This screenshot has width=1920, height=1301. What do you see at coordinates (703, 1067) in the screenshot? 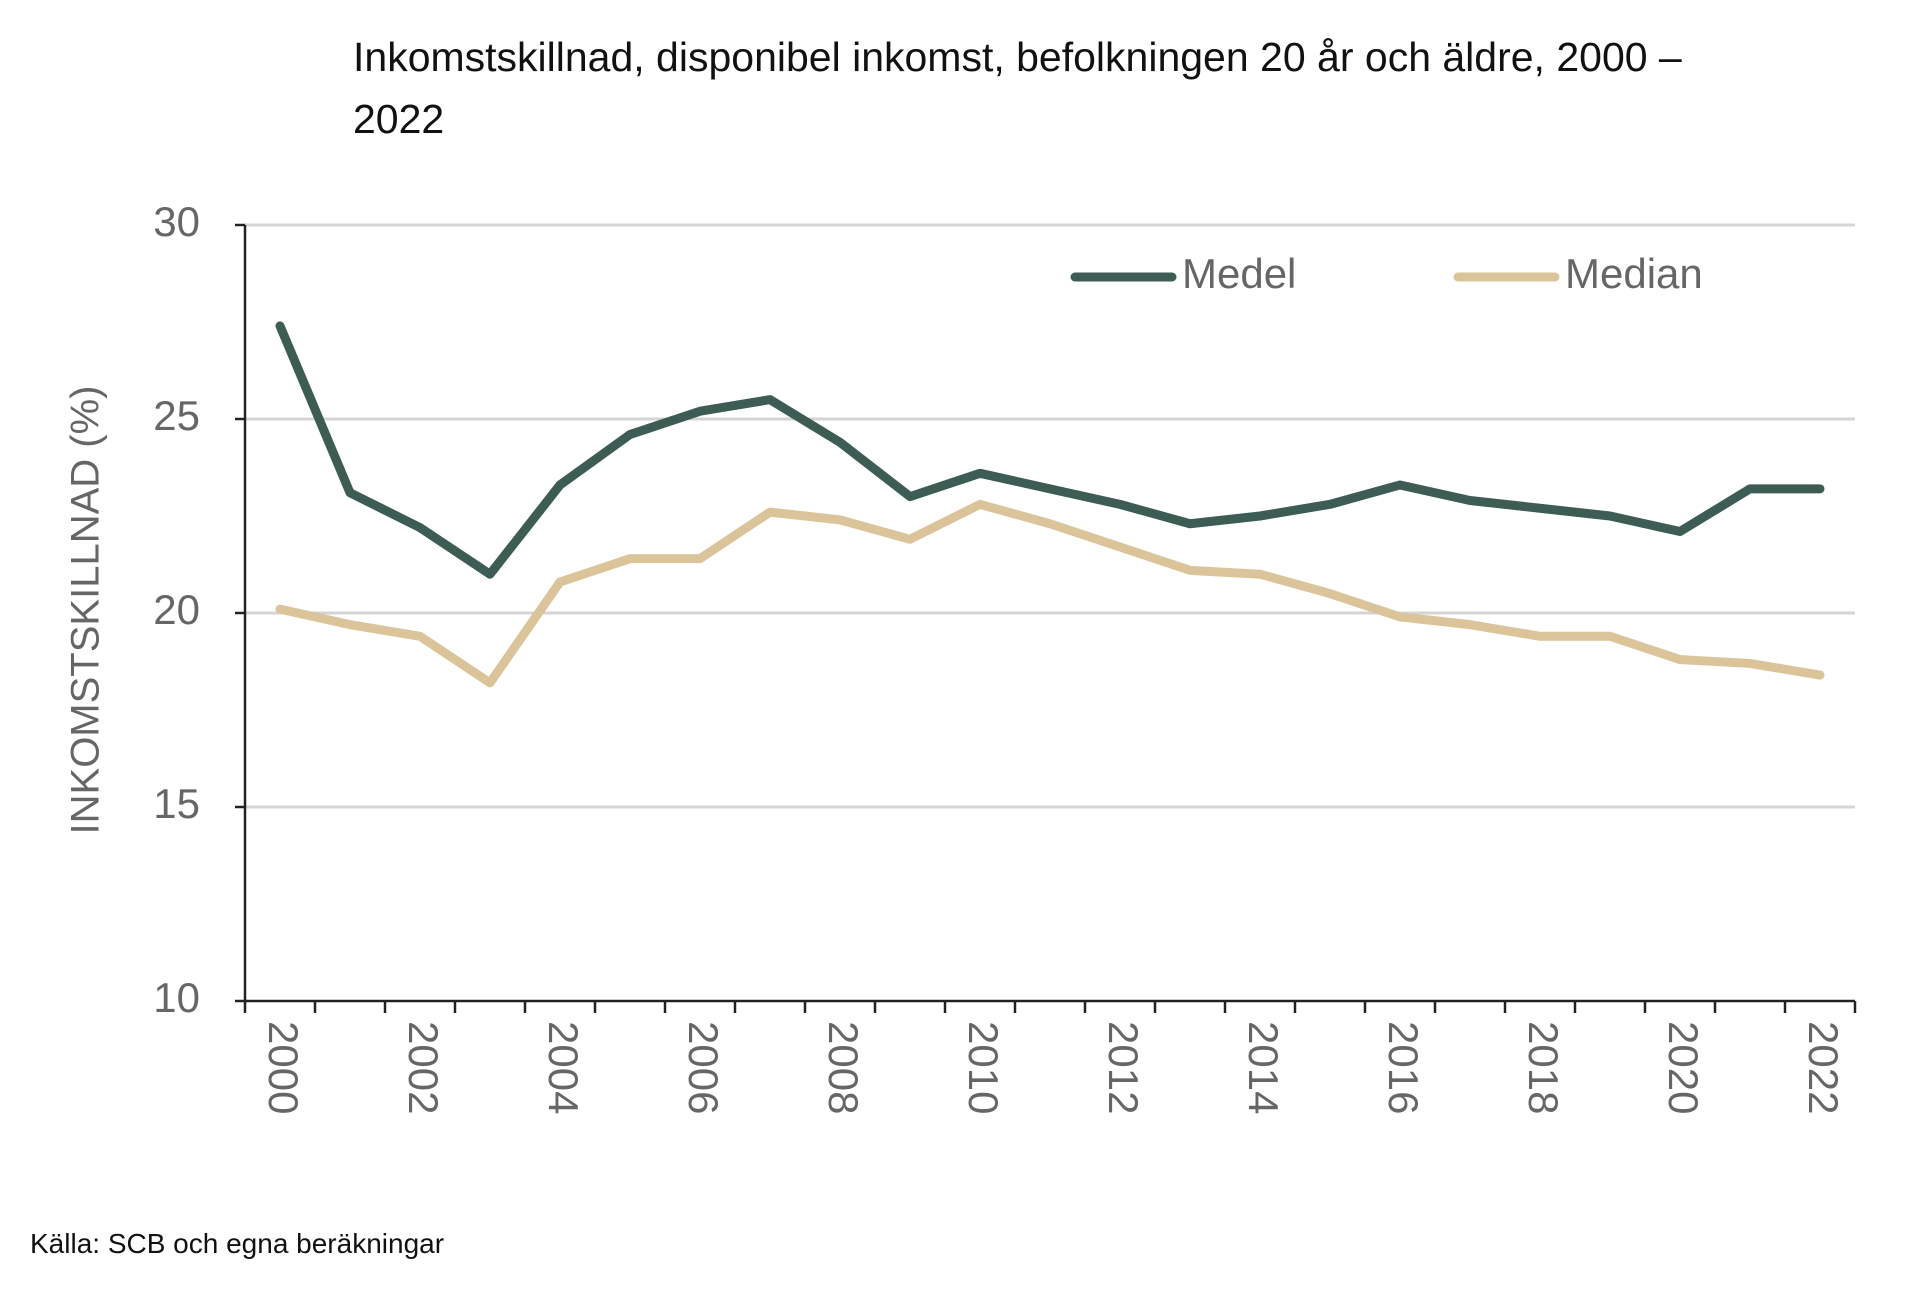
I see `x-tick-label: 2006` at bounding box center [703, 1067].